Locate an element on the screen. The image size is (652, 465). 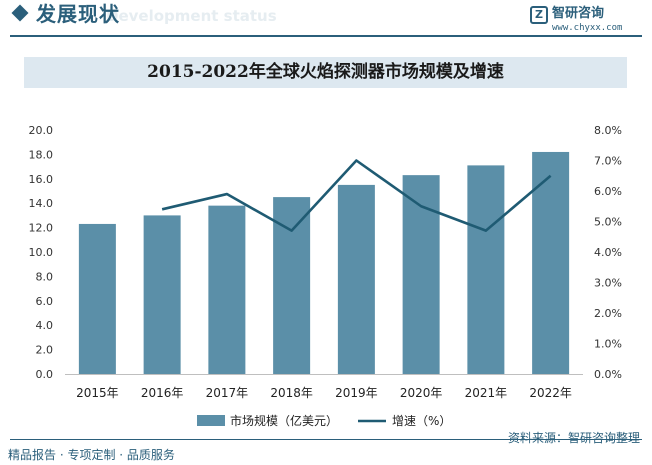
y-right-tick-label: 4.0% is located at coordinates (608, 252).